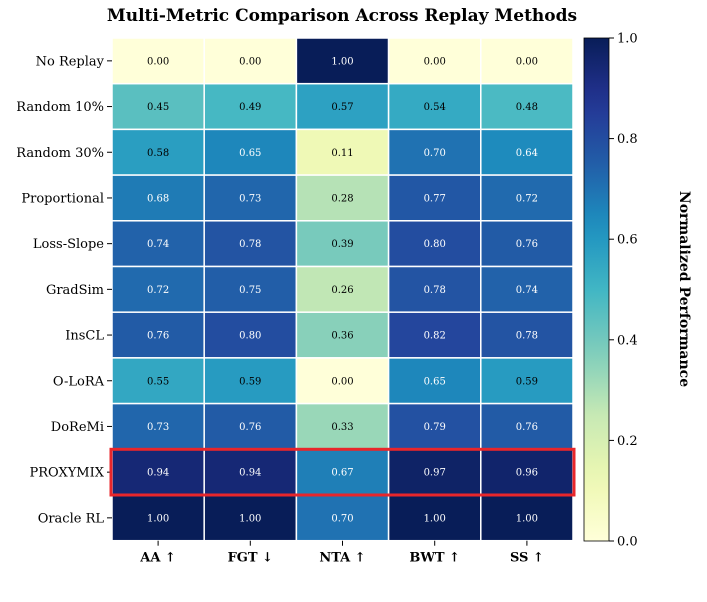  What do you see at coordinates (71, 518) in the screenshot?
I see `row-label: Oracle RL` at bounding box center [71, 518].